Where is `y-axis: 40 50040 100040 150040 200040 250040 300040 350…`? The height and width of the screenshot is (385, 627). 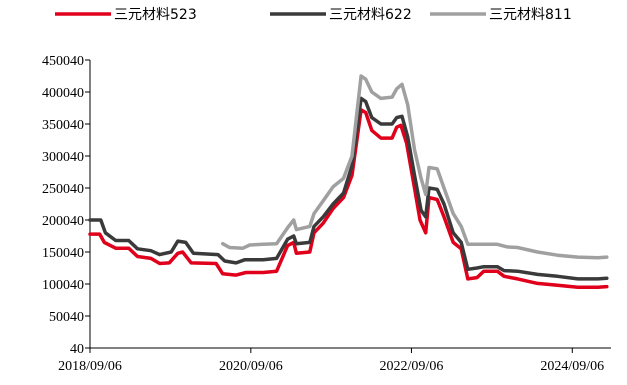 y-axis: 40 50040 100040 150040 200040 250040 300040 350… is located at coordinates (66, 205).